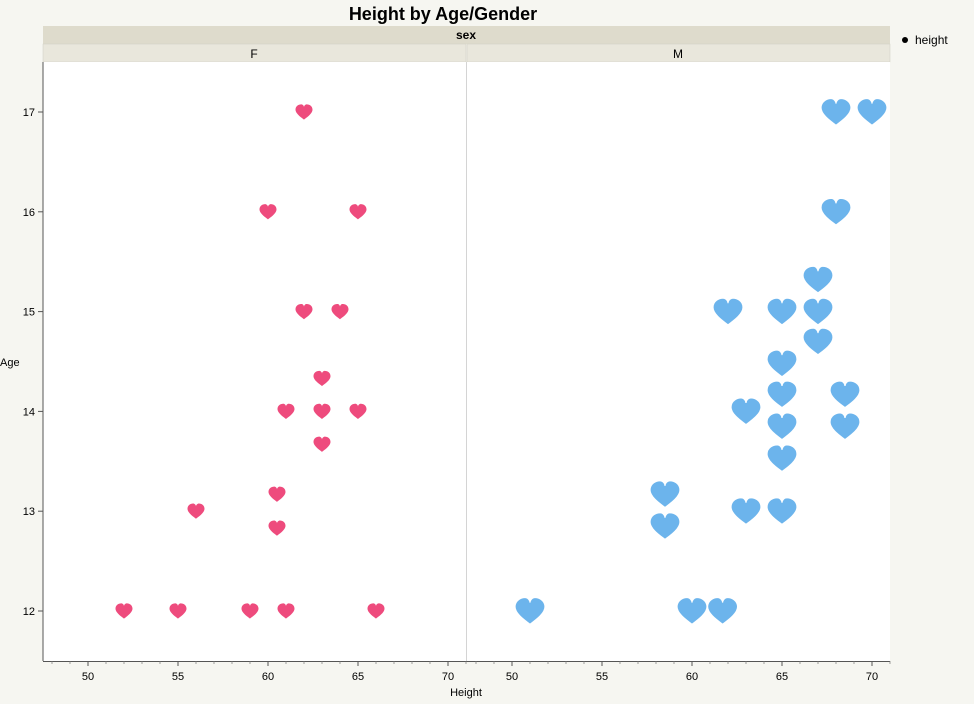  I want to click on y-tick-label: 13, so click(29, 512).